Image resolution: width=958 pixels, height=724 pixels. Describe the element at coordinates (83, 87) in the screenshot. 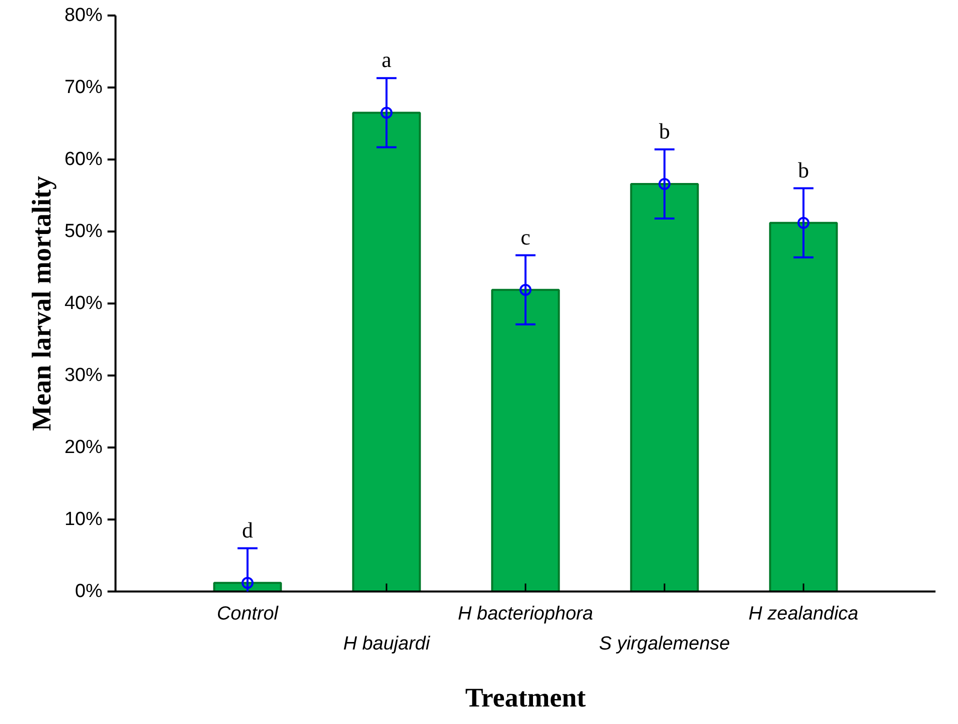

I see `y-tick-label: 70%` at that location.